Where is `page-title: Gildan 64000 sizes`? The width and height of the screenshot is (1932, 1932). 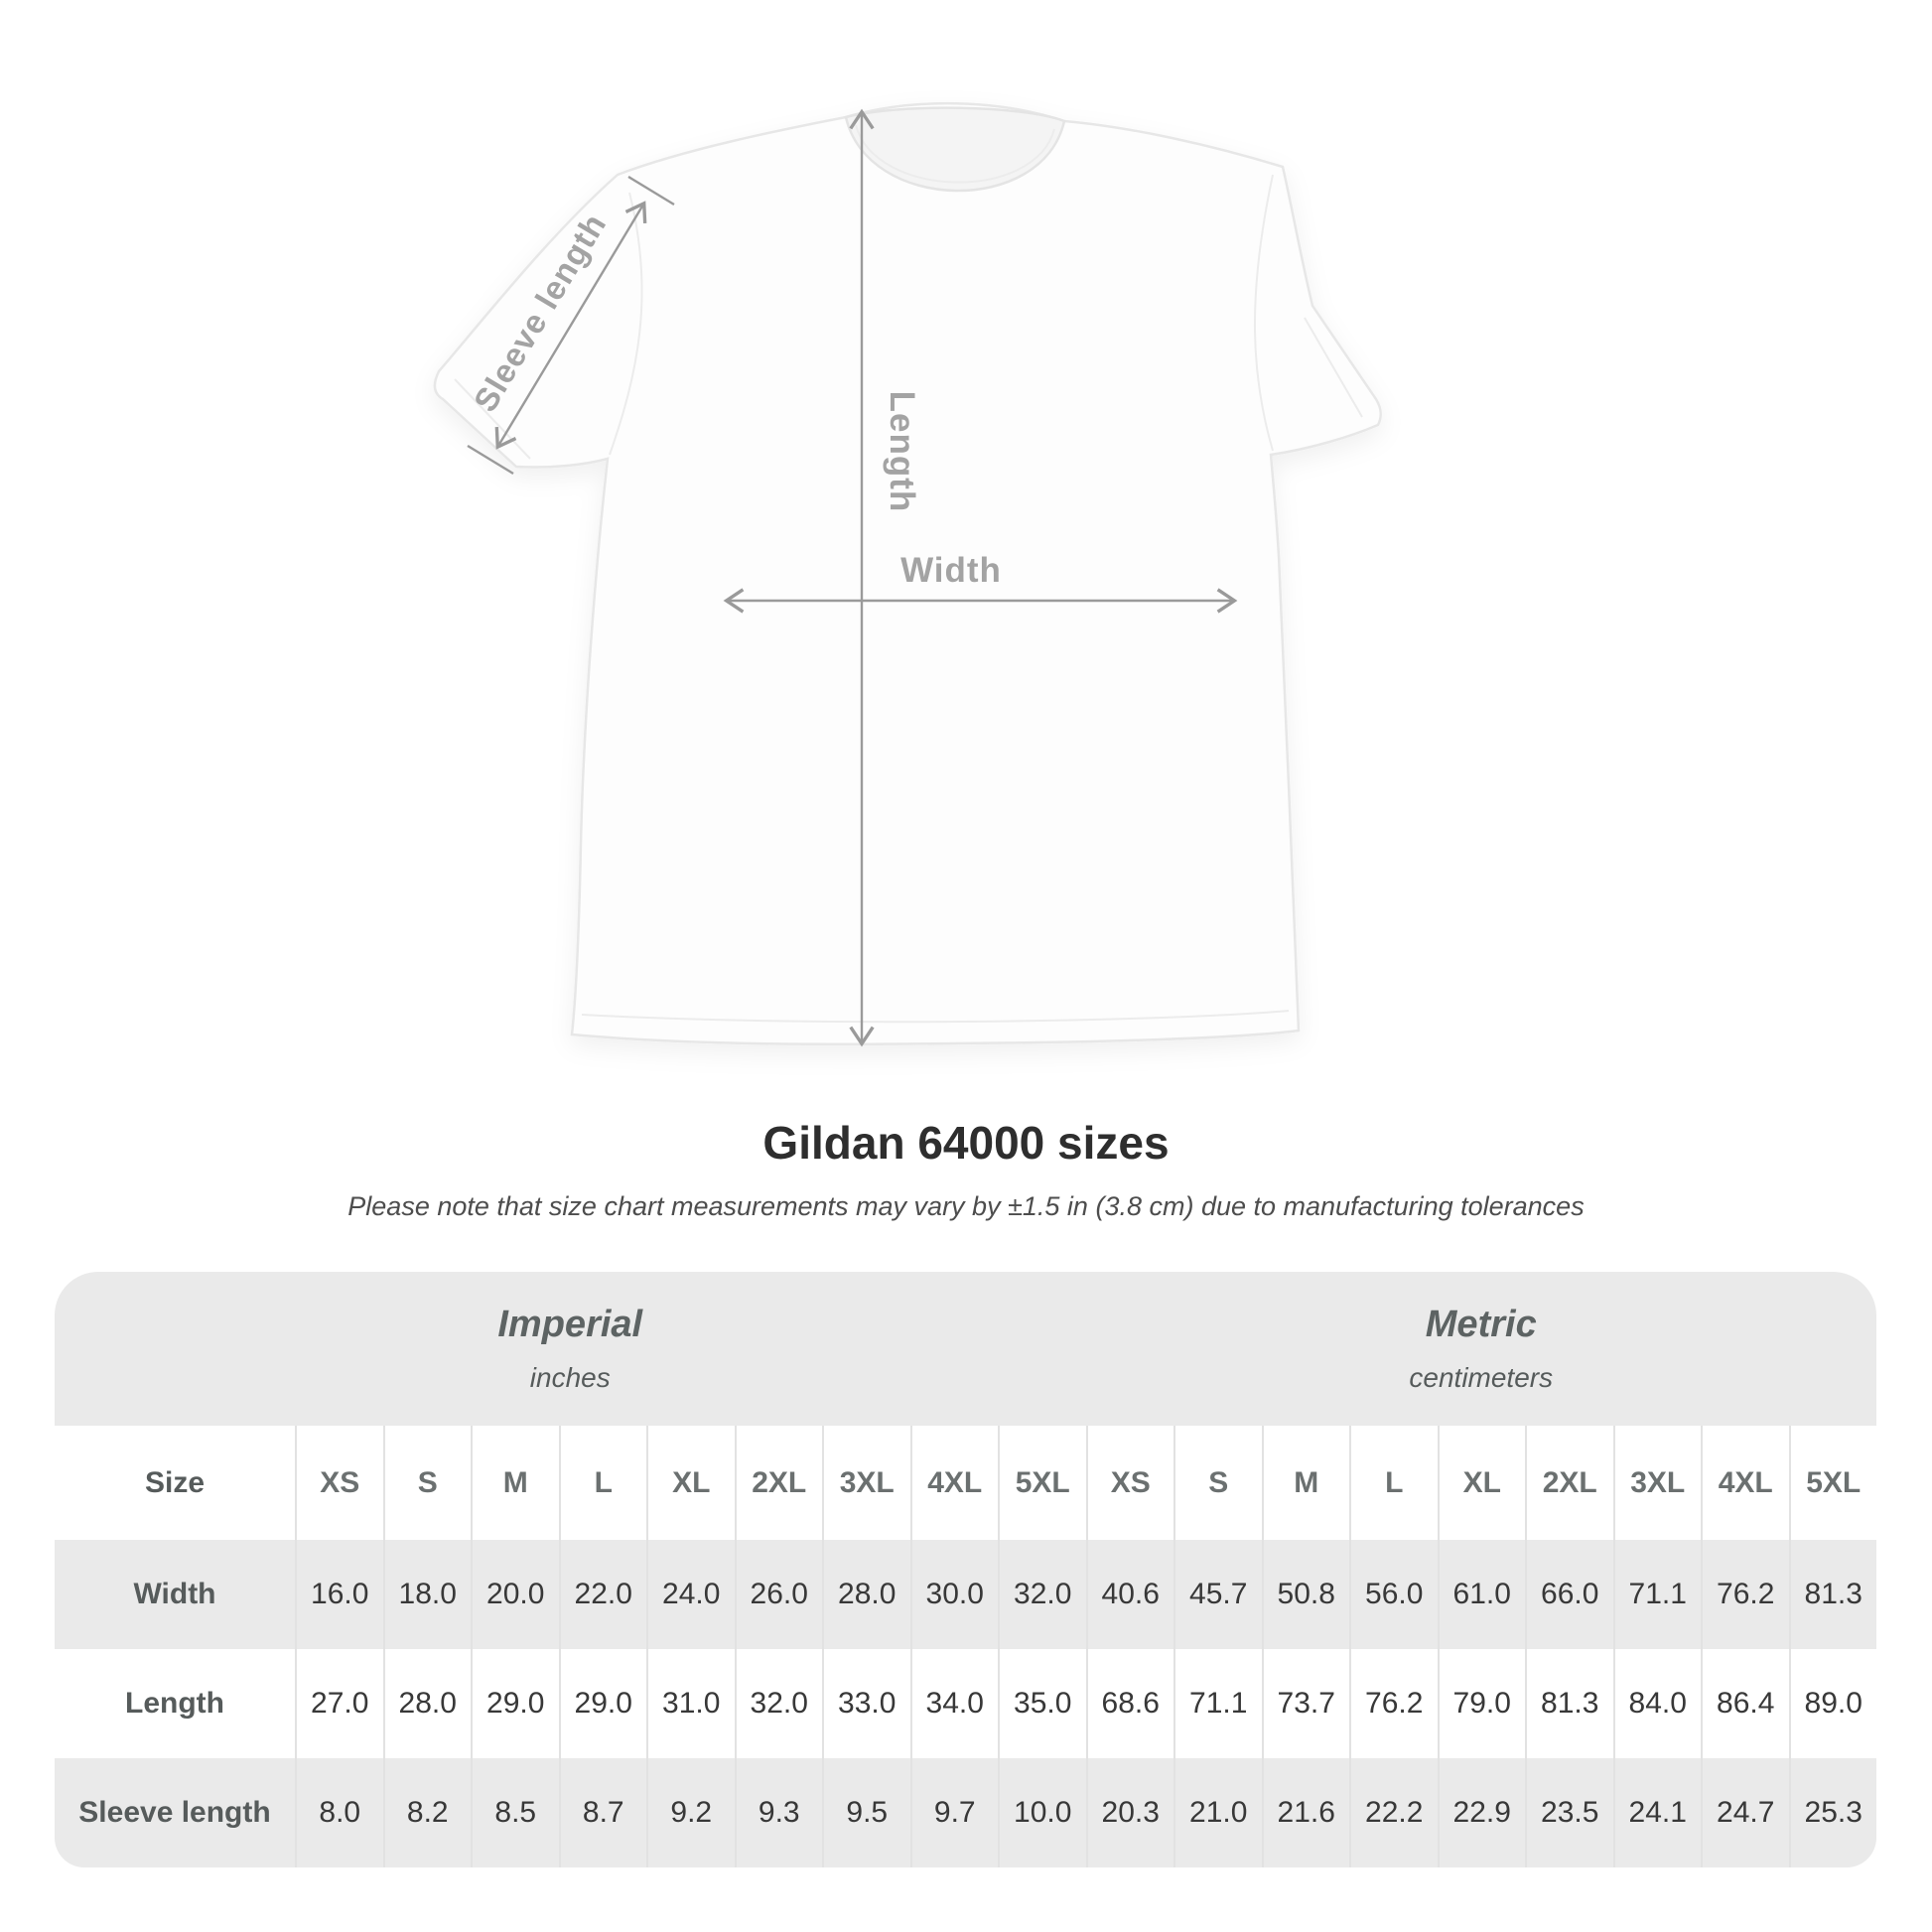 page-title: Gildan 64000 sizes is located at coordinates (966, 1143).